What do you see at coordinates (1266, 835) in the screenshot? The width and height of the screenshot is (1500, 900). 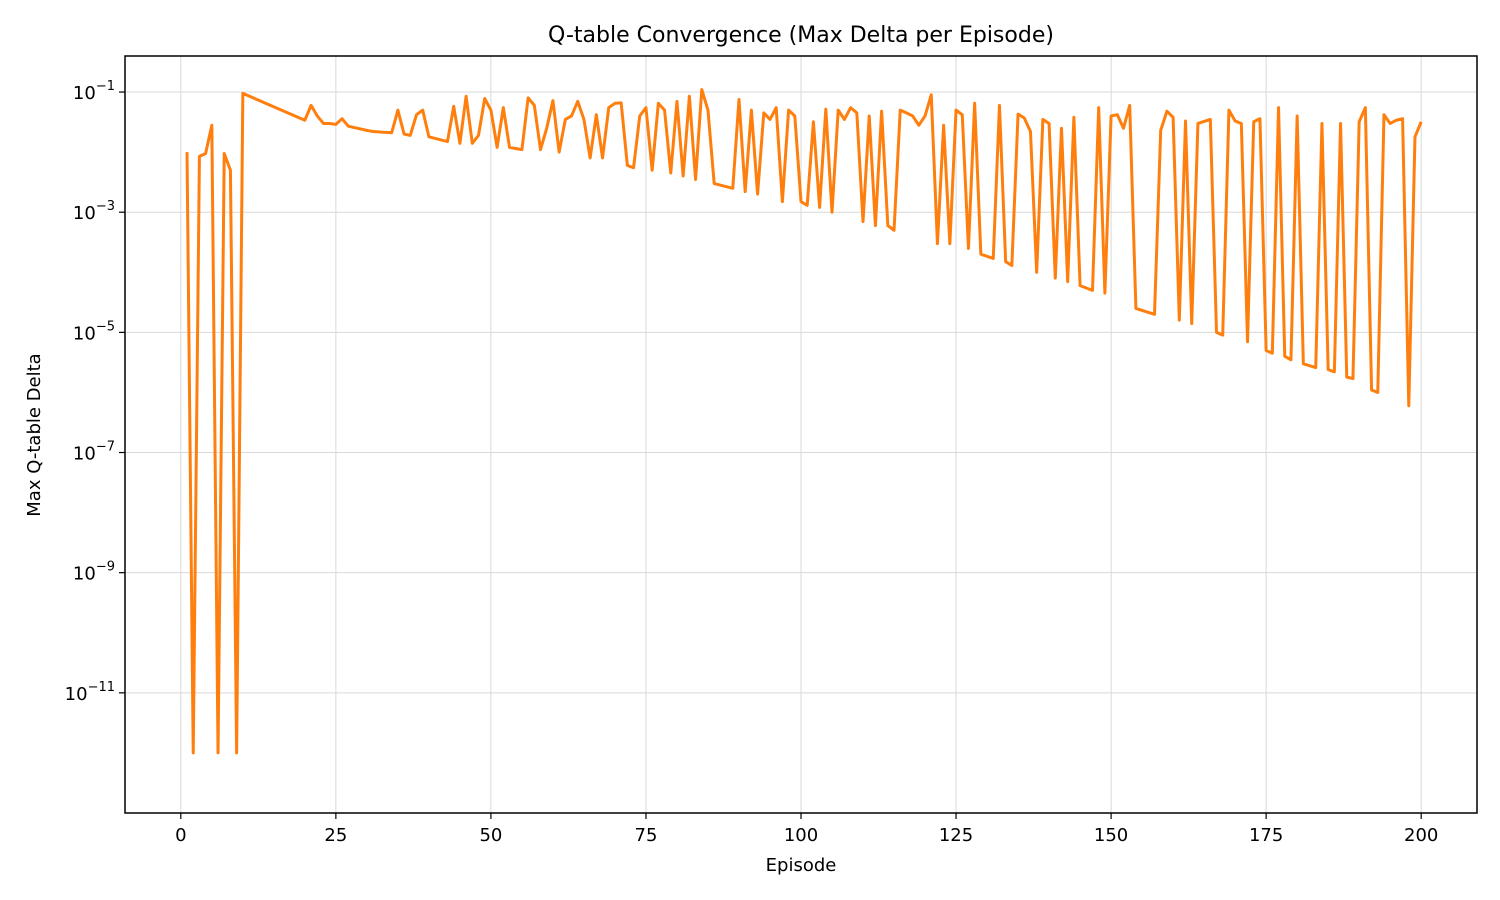 I see `x-tick-label: 175` at bounding box center [1266, 835].